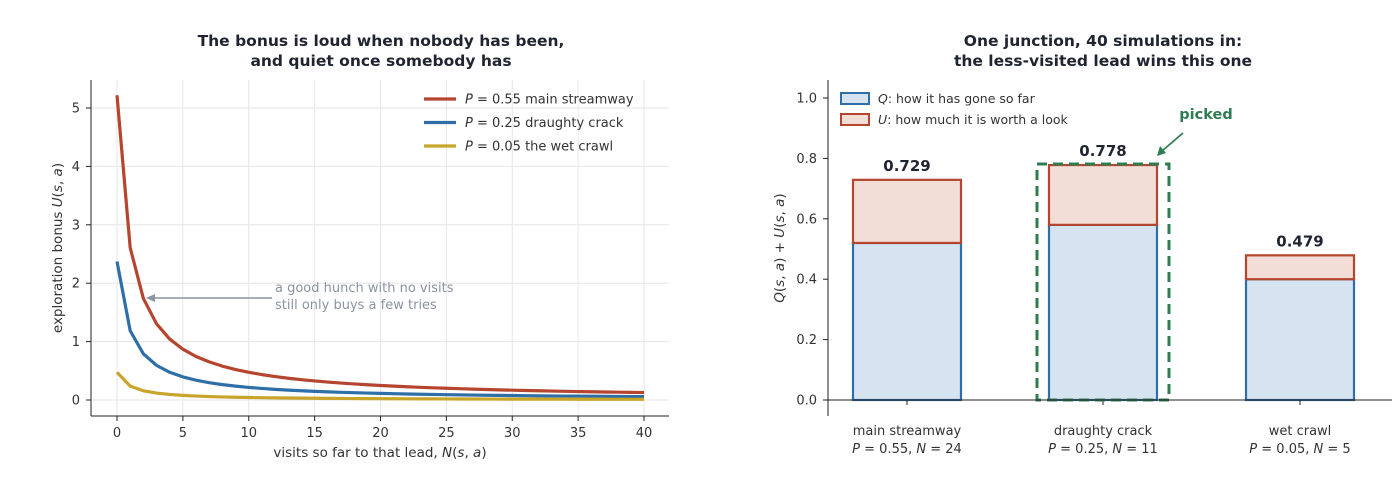 This screenshot has height=500, width=1400. Describe the element at coordinates (379, 453) in the screenshot. I see `left-x-label: visits so far to that lead, N(s, a)` at that location.